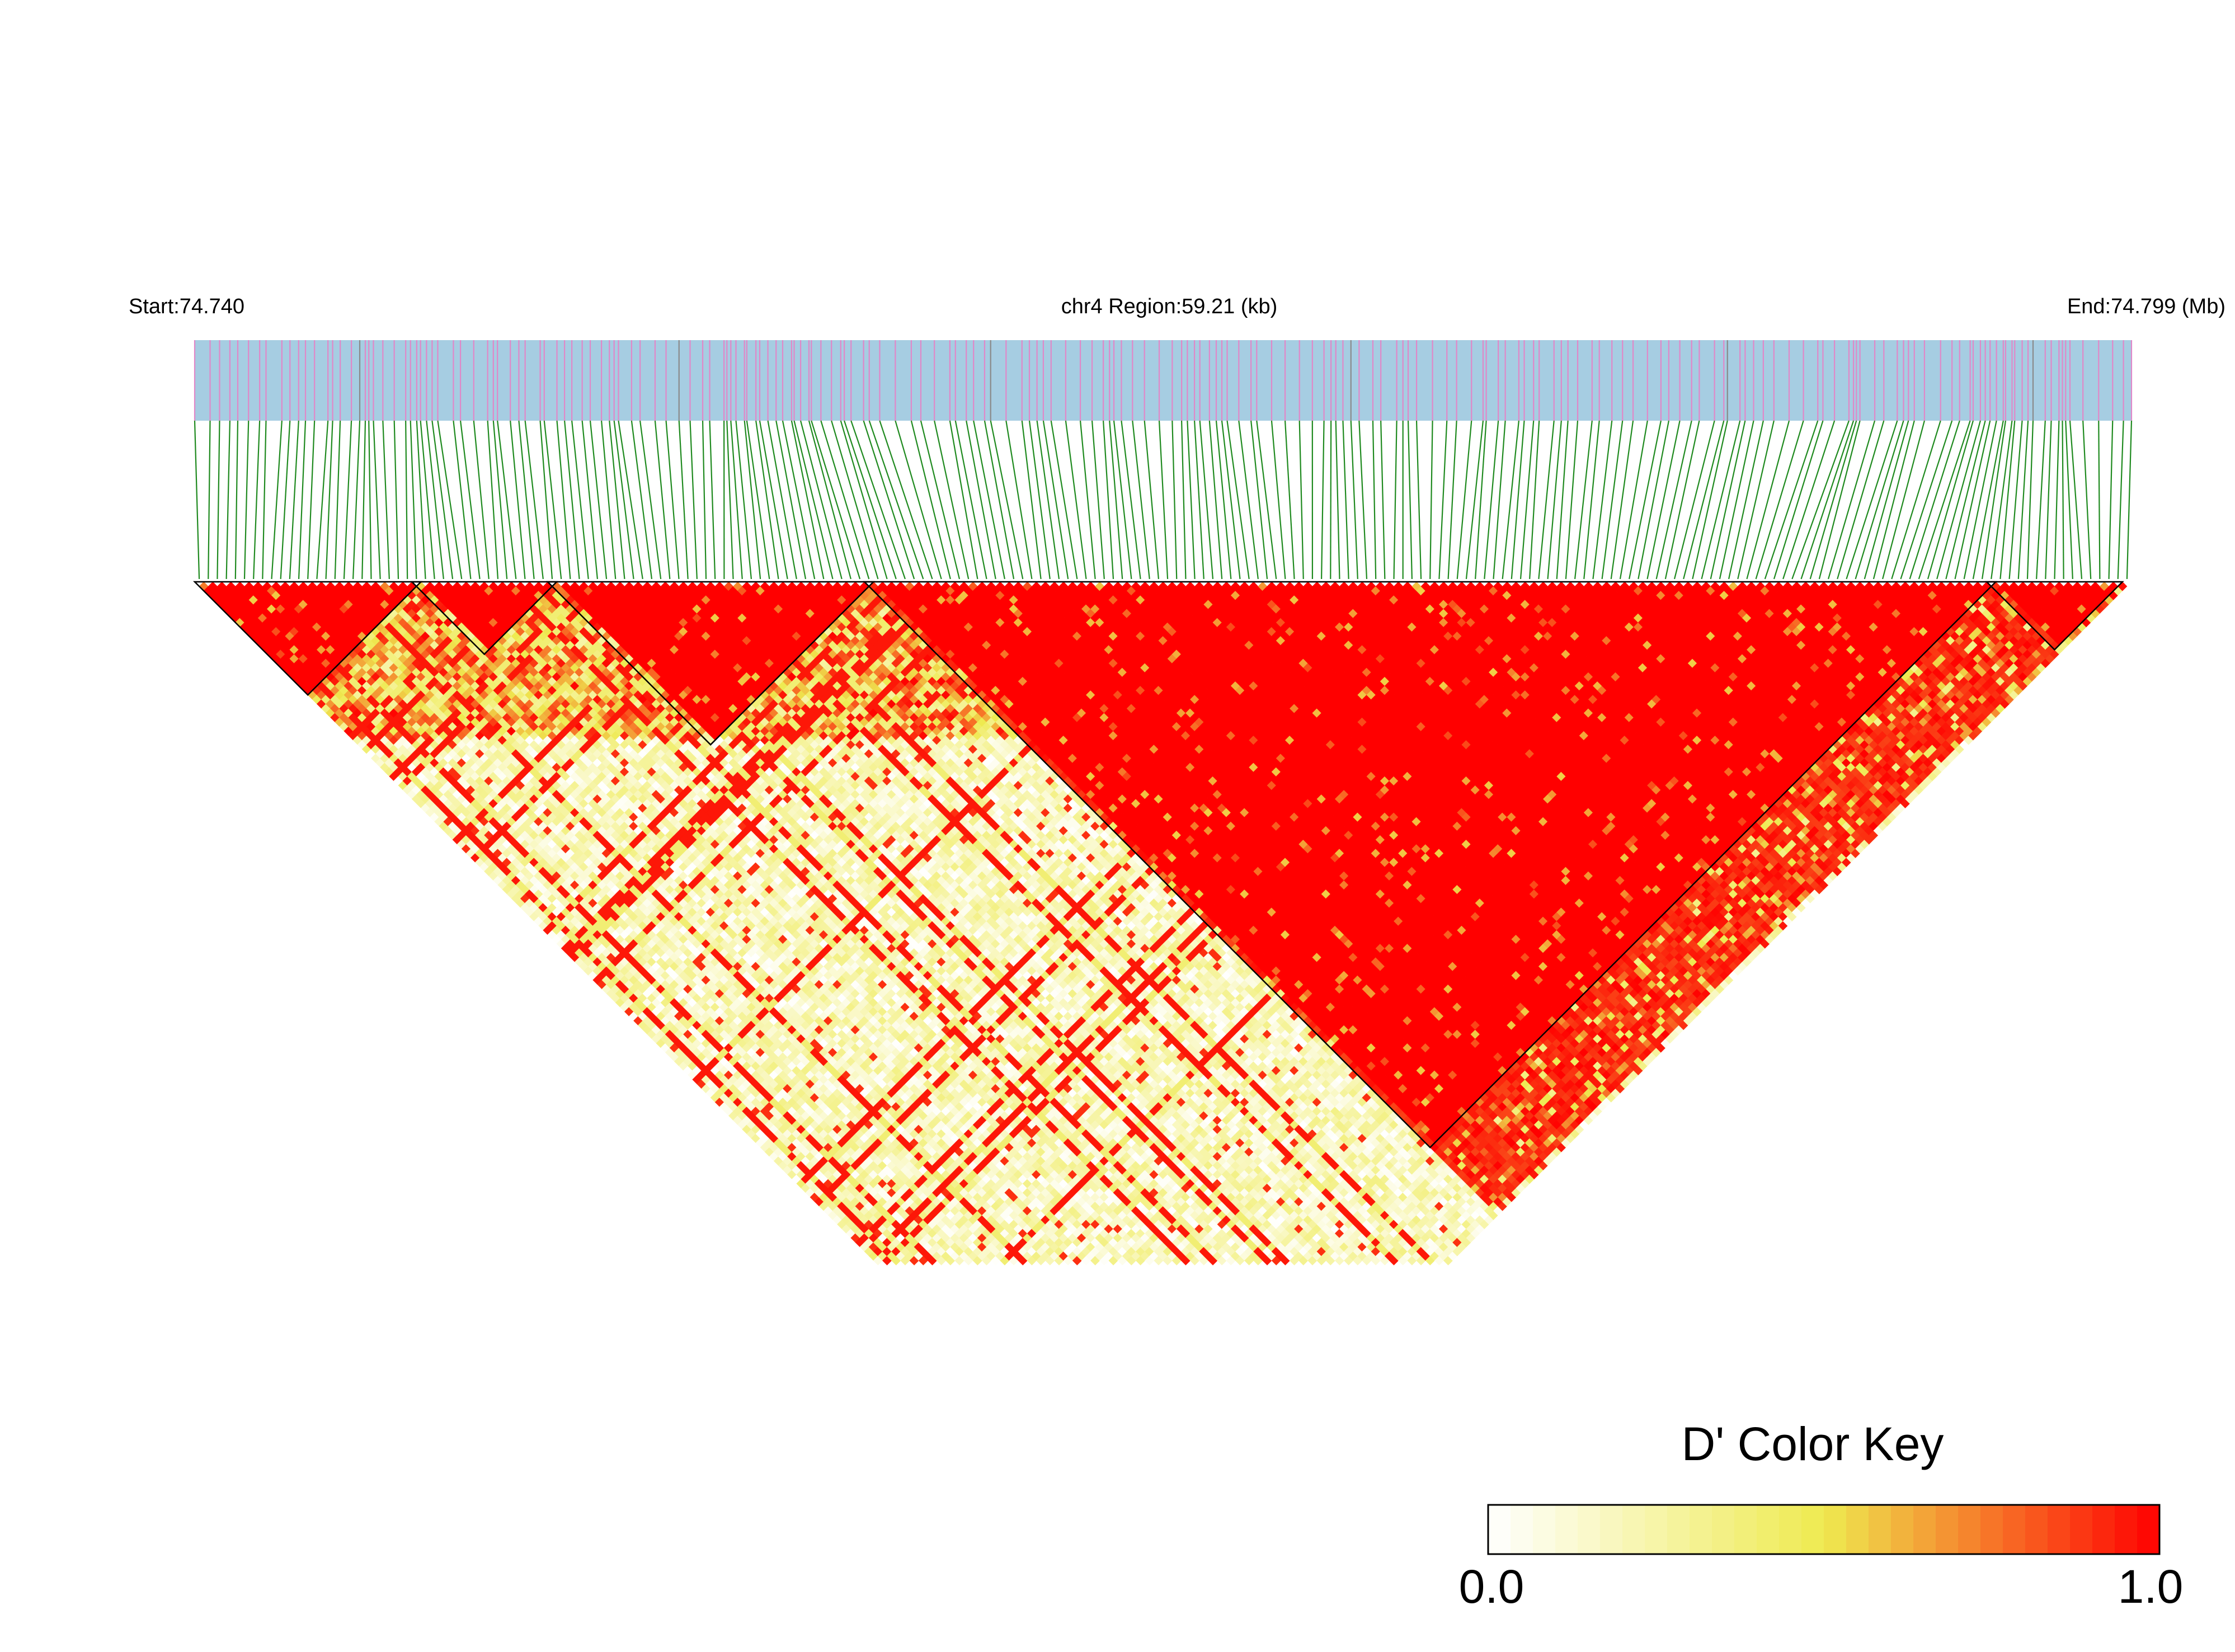 This screenshot has height=1652, width=2235. What do you see at coordinates (1169, 306) in the screenshot?
I see `region-label: chr4 Region:59.21 (kb)` at bounding box center [1169, 306].